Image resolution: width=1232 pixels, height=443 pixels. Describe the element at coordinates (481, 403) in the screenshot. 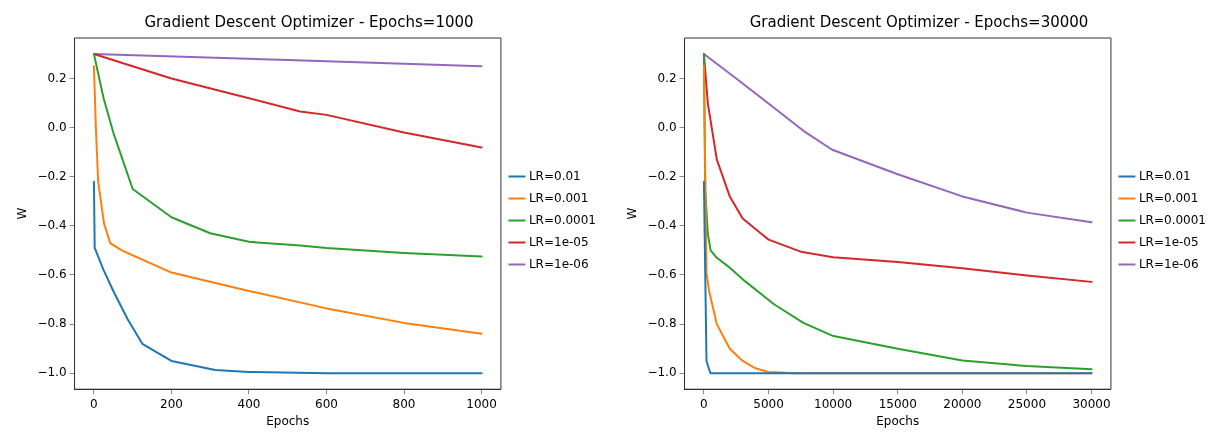

I see `x-tick-label: 1000` at that location.